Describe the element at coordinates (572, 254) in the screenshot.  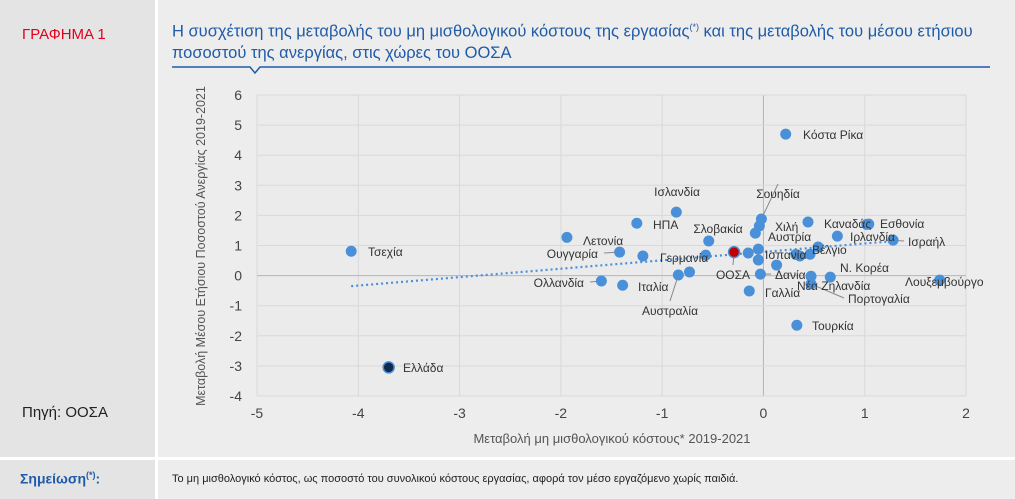
I see `point-label: Ουγγαρία` at that location.